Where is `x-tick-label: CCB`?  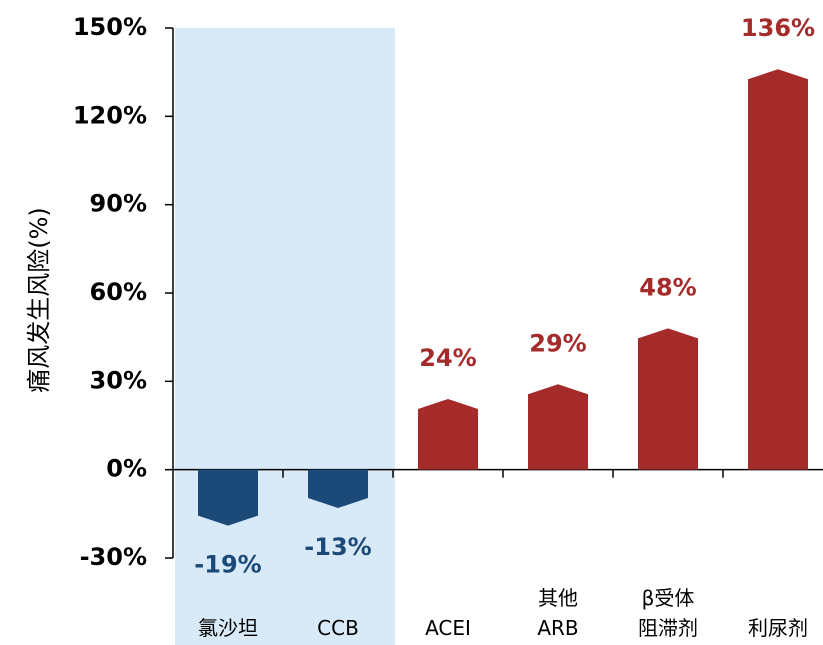
x-tick-label: CCB is located at coordinates (338, 628).